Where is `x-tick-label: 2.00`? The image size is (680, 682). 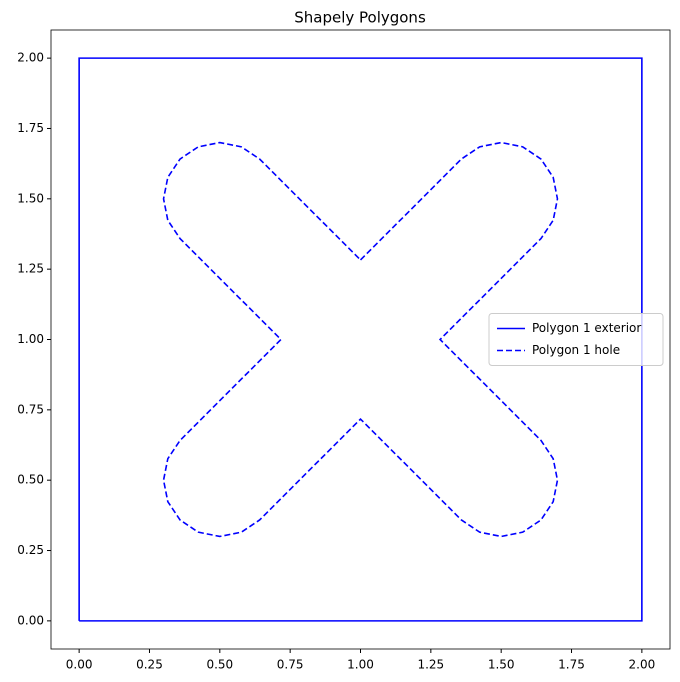
x-tick-label: 2.00 is located at coordinates (642, 665).